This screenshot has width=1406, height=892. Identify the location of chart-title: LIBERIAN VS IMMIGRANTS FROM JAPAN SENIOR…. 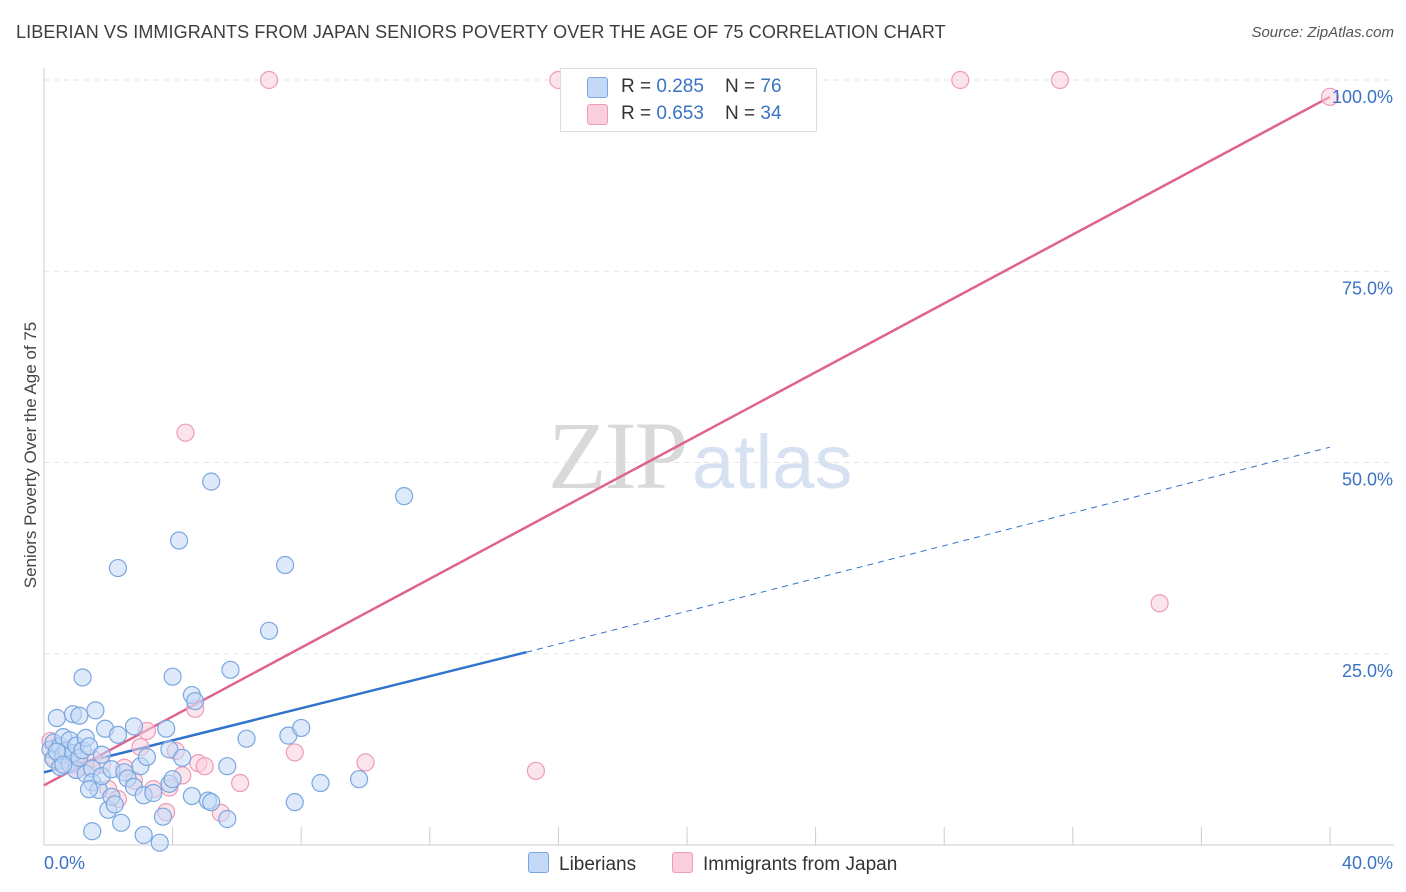
(481, 32).